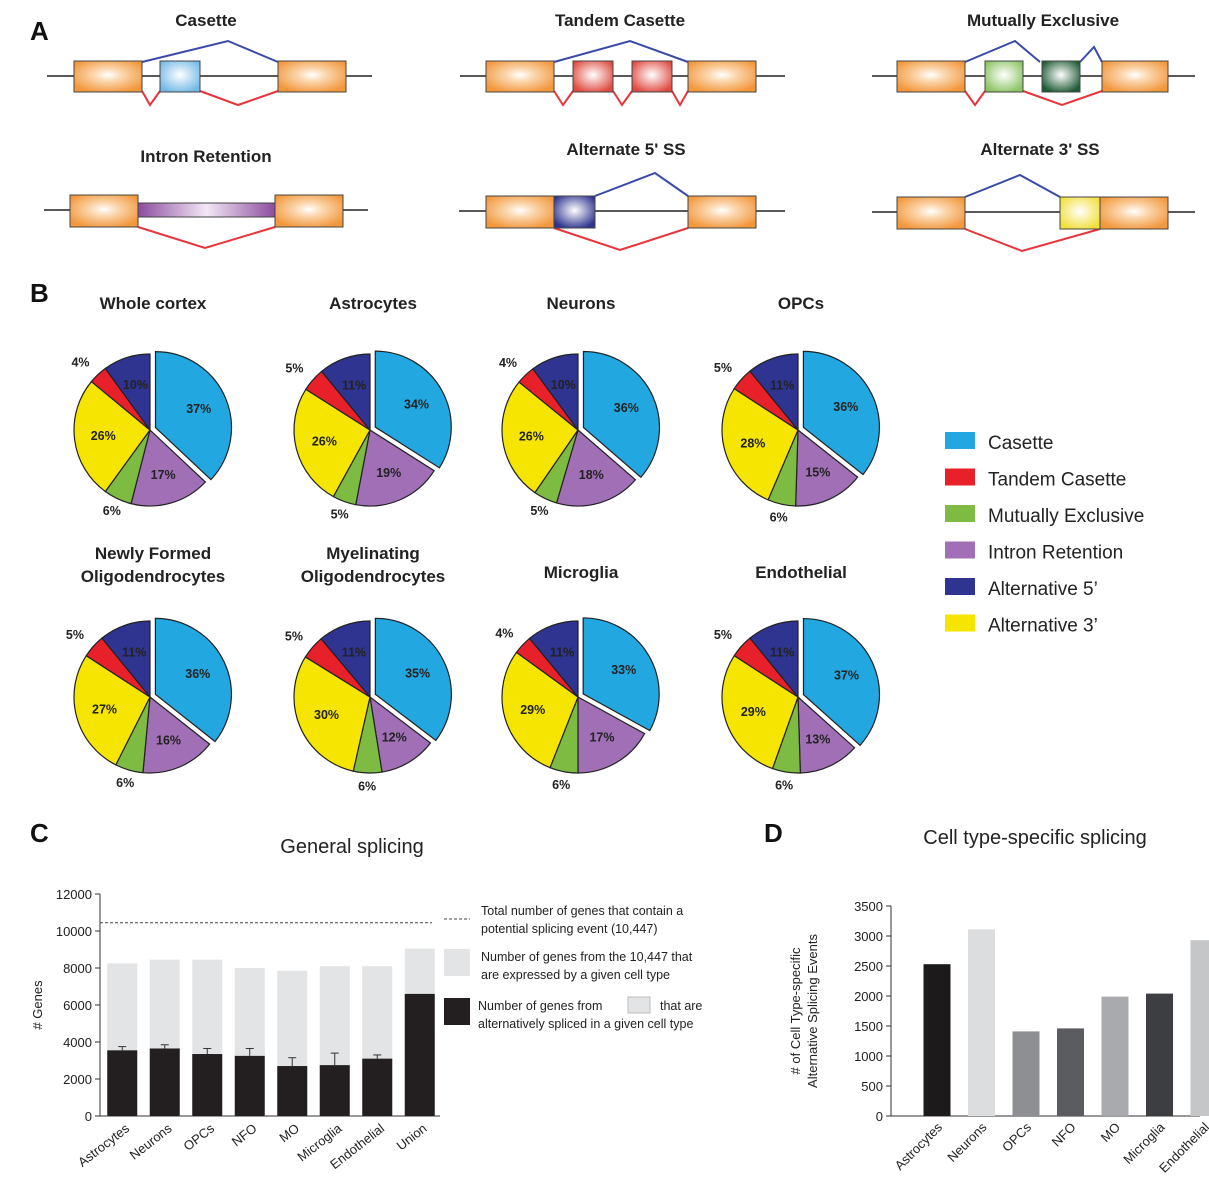  I want to click on pie-slice-label: 16%, so click(168, 740).